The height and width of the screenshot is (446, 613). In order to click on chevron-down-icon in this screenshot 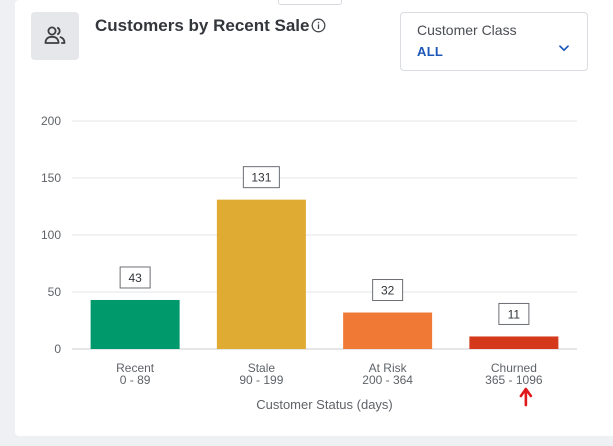, I will do `click(564, 48)`.